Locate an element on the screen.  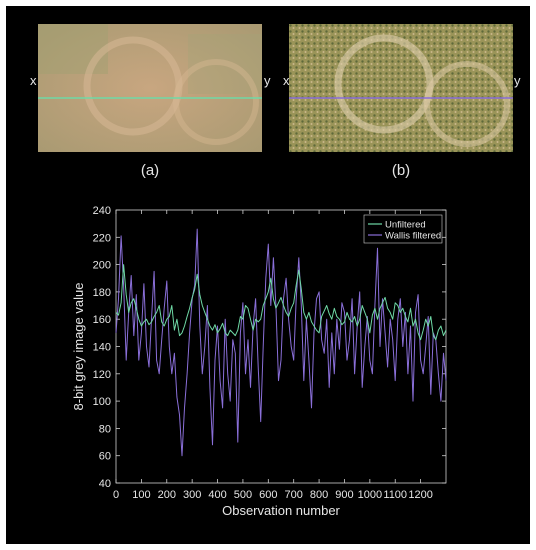
x-tick-label: 0 is located at coordinates (116, 495).